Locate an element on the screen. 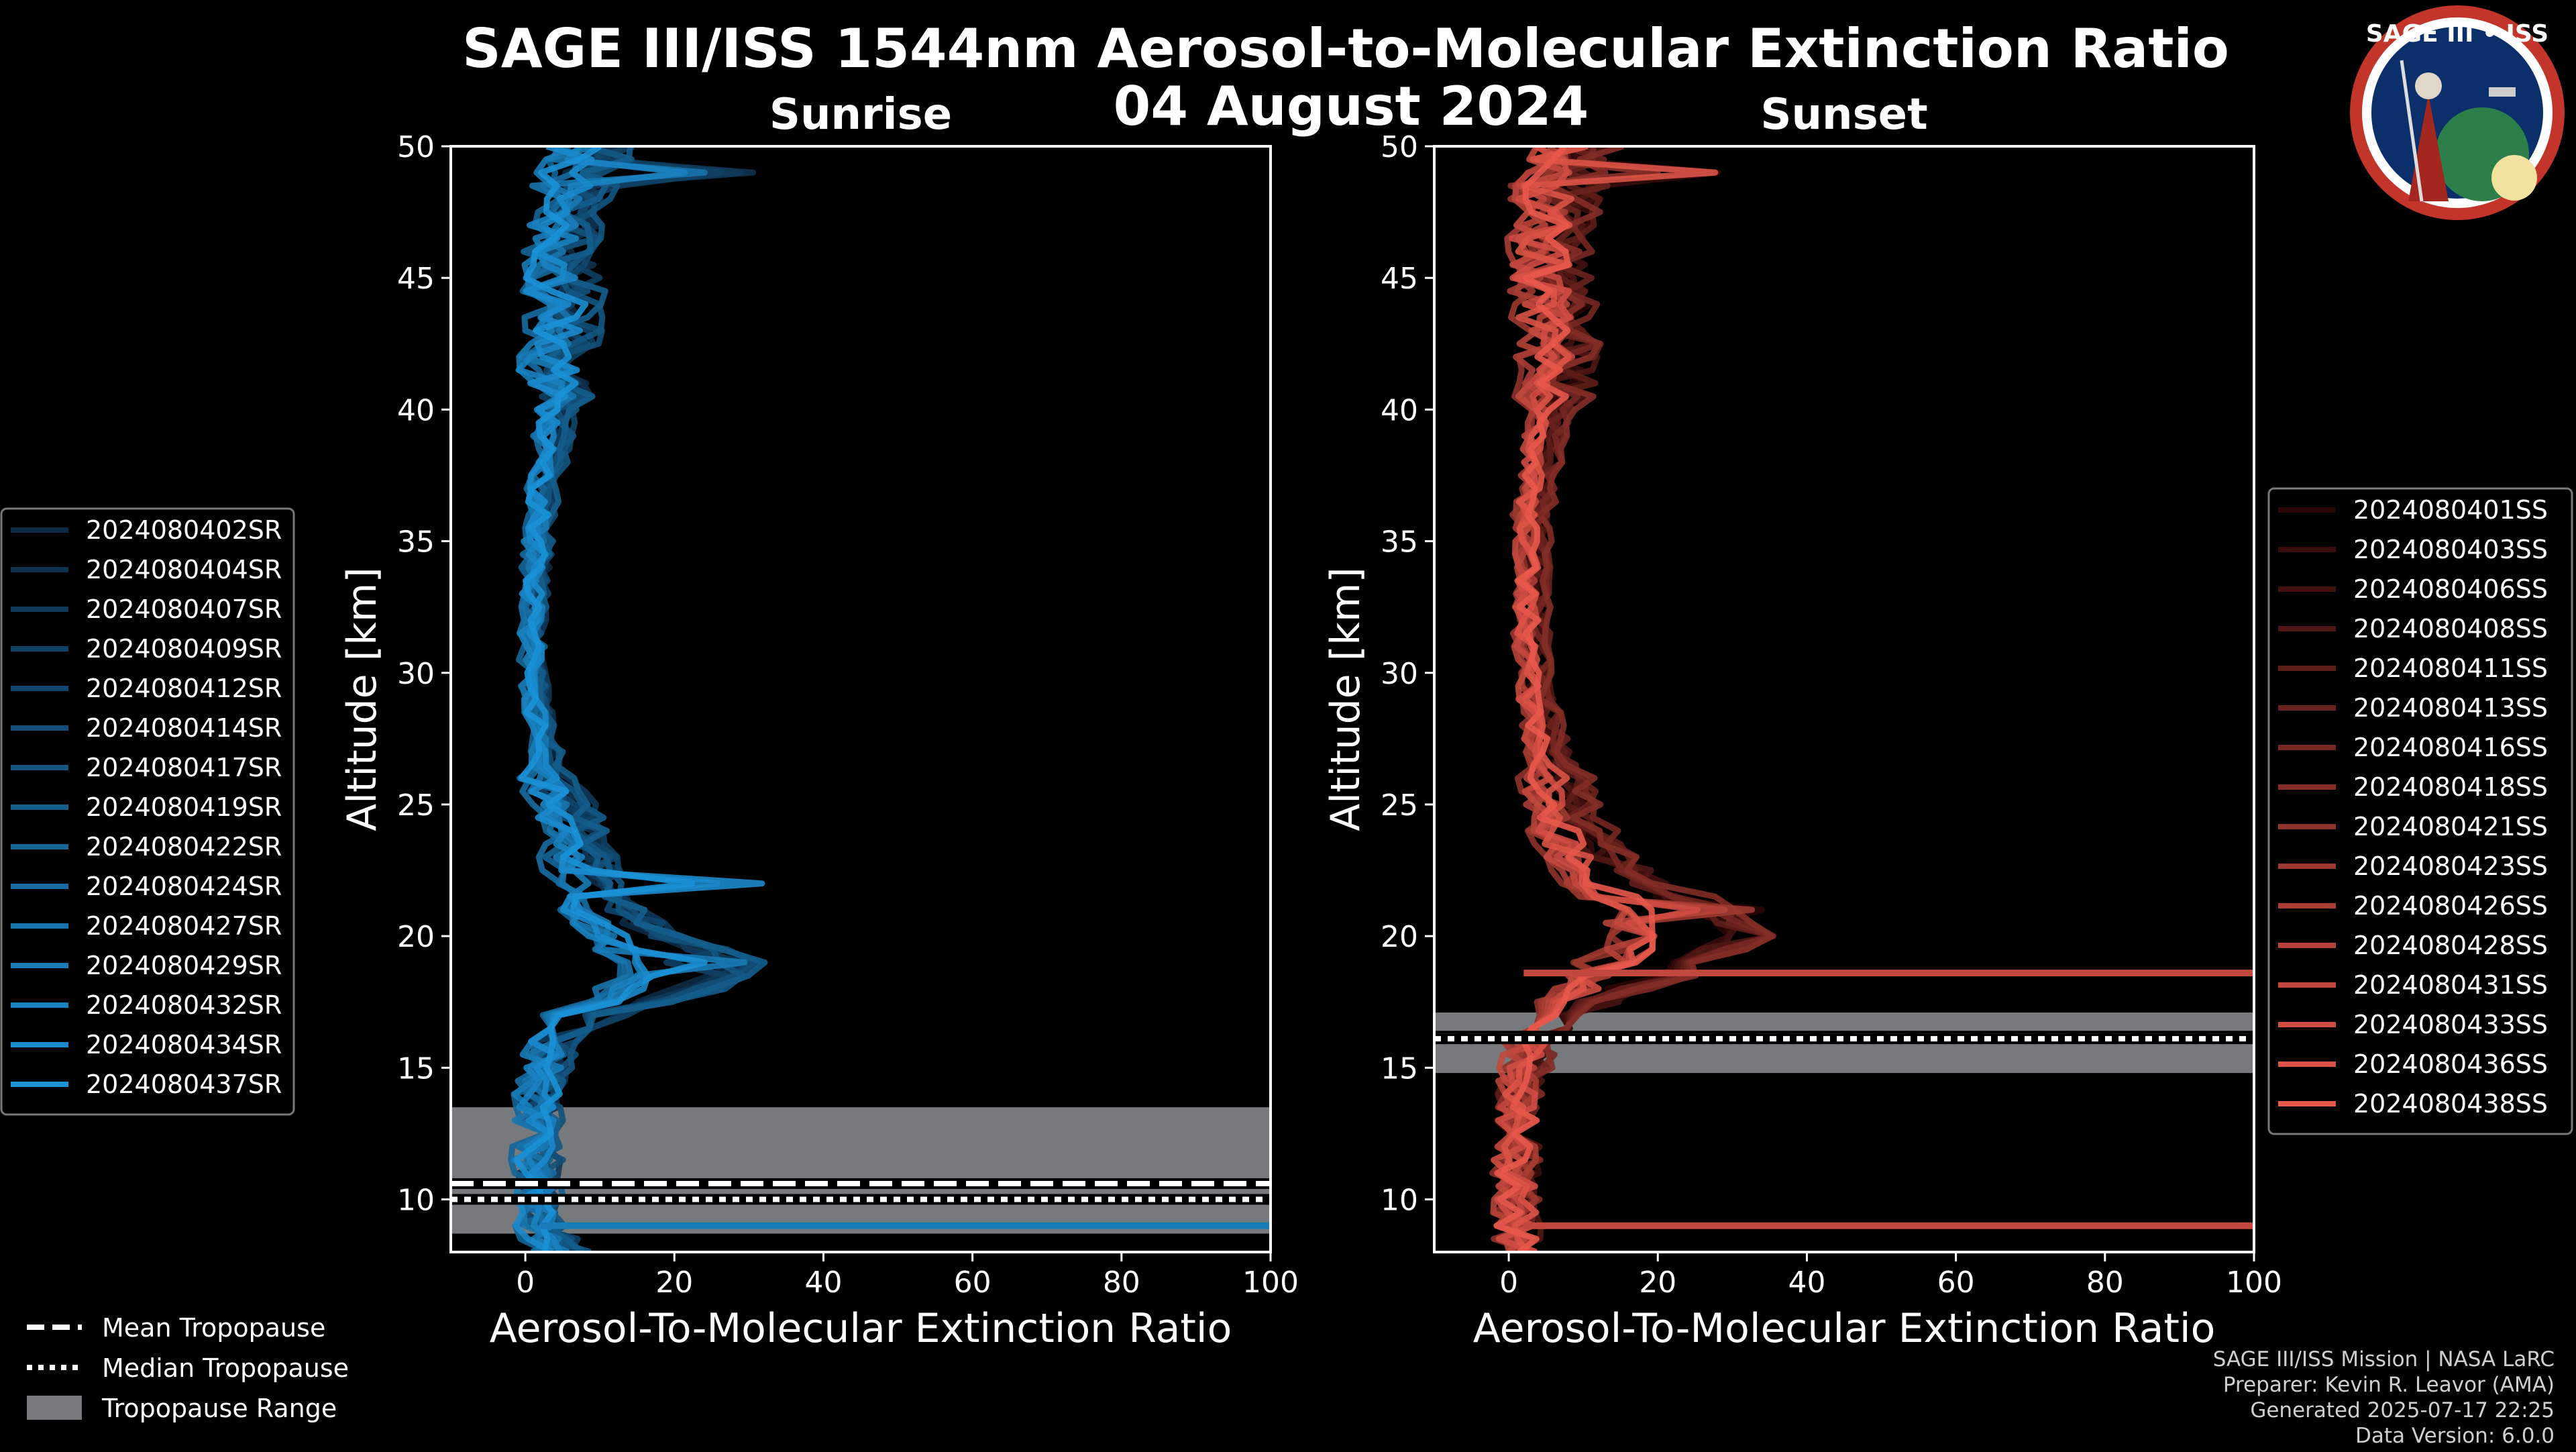 This screenshot has width=2576, height=1452. tropopause-band is located at coordinates (861, 1171).